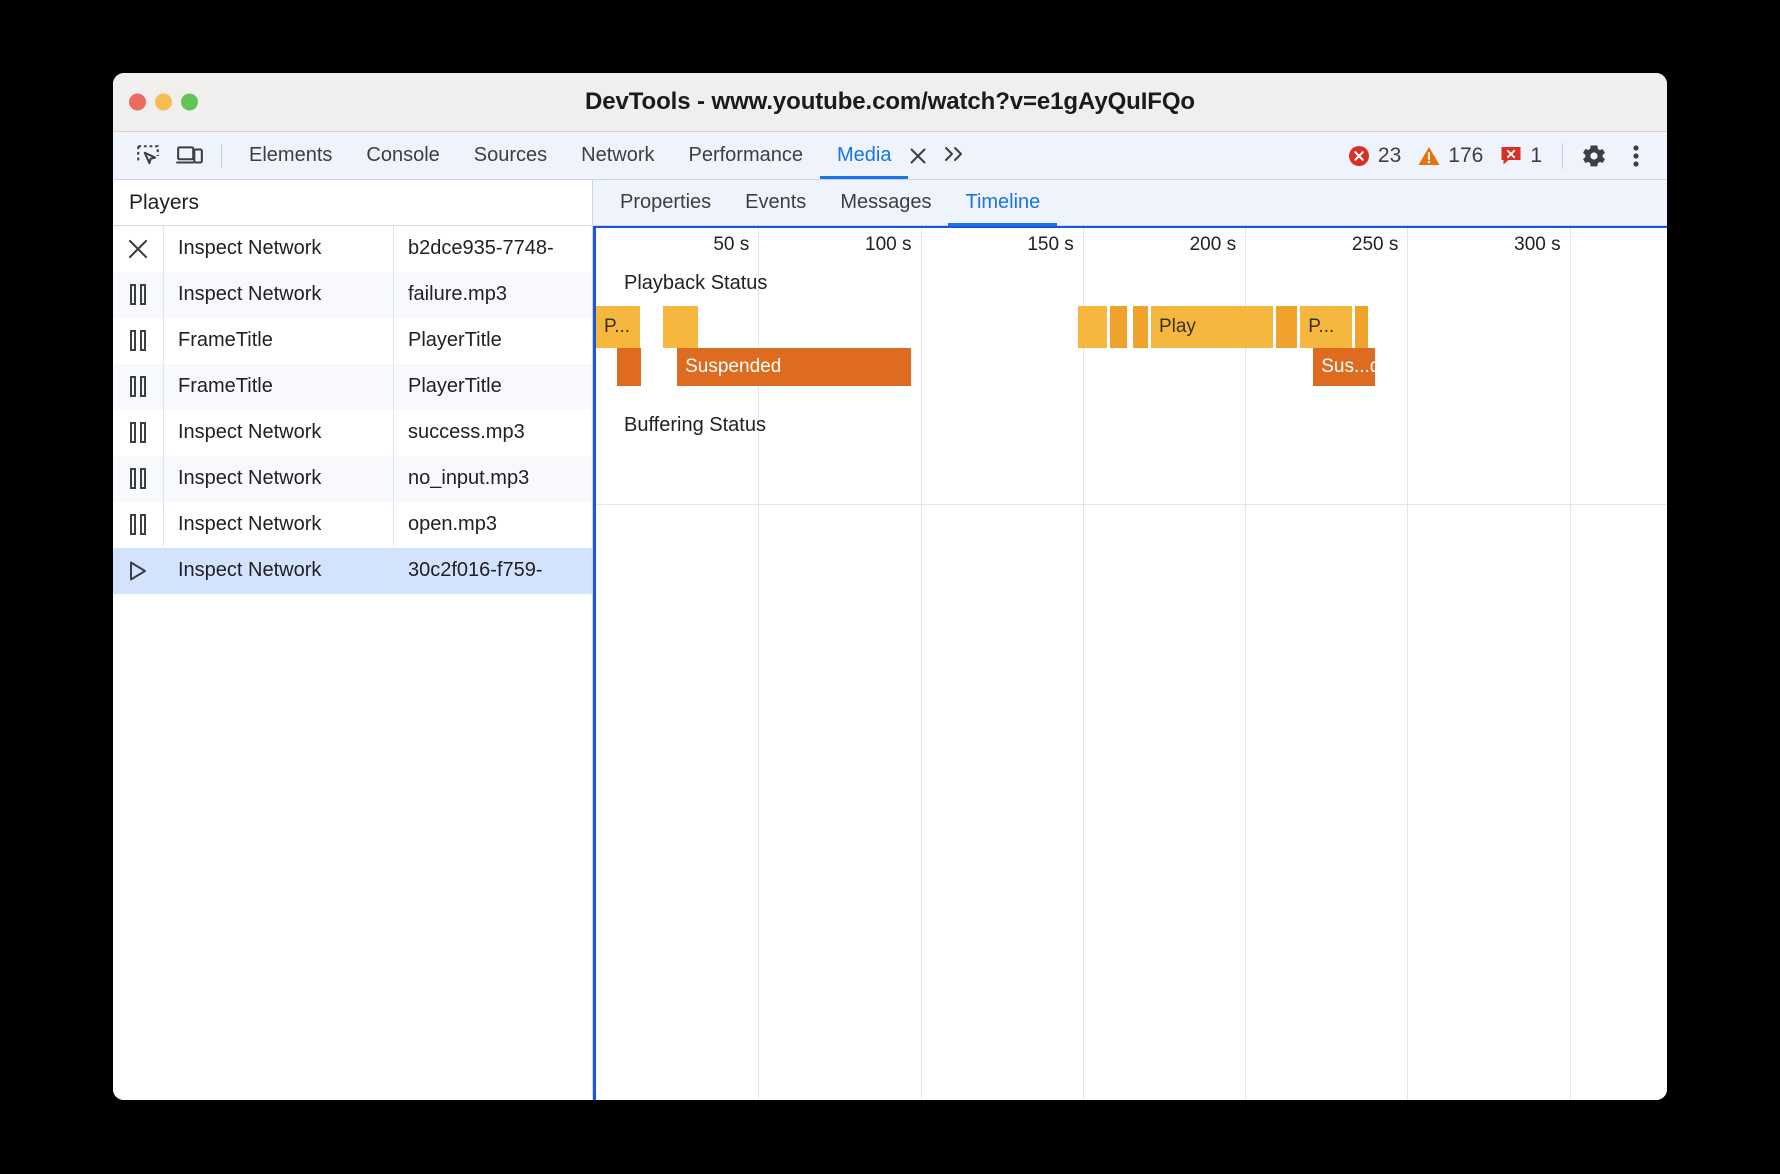 The width and height of the screenshot is (1780, 1174). I want to click on tab-timeline: Timeline, so click(1002, 203).